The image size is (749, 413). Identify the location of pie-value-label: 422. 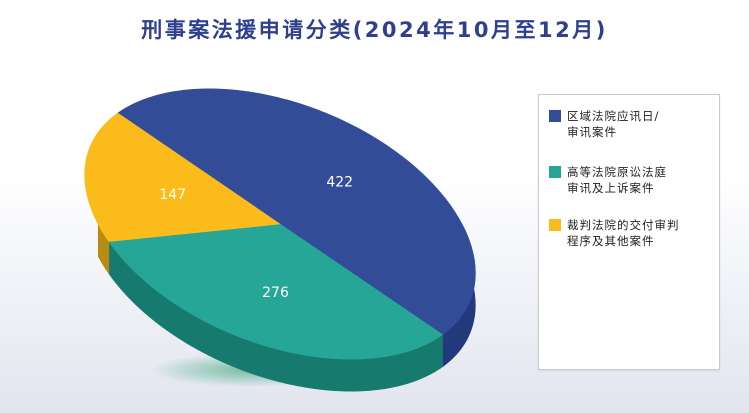
(339, 182).